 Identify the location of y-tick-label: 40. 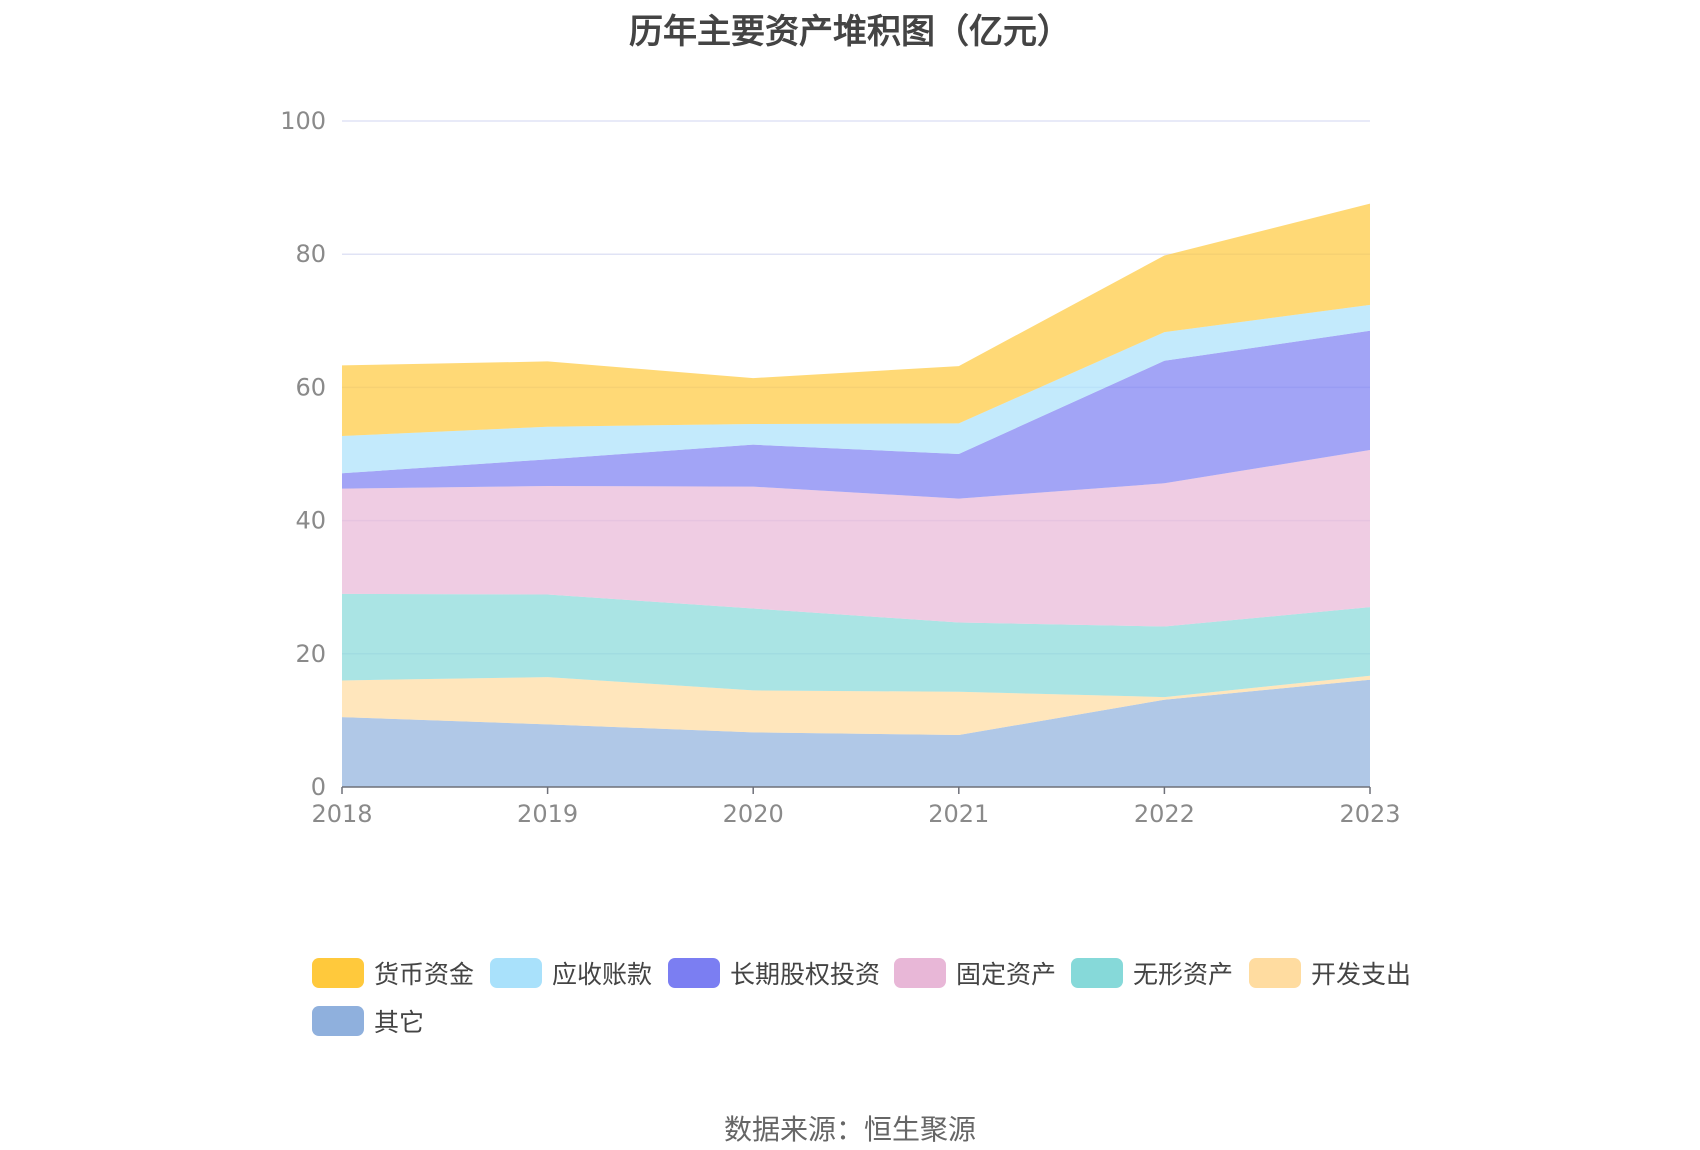
(310, 521).